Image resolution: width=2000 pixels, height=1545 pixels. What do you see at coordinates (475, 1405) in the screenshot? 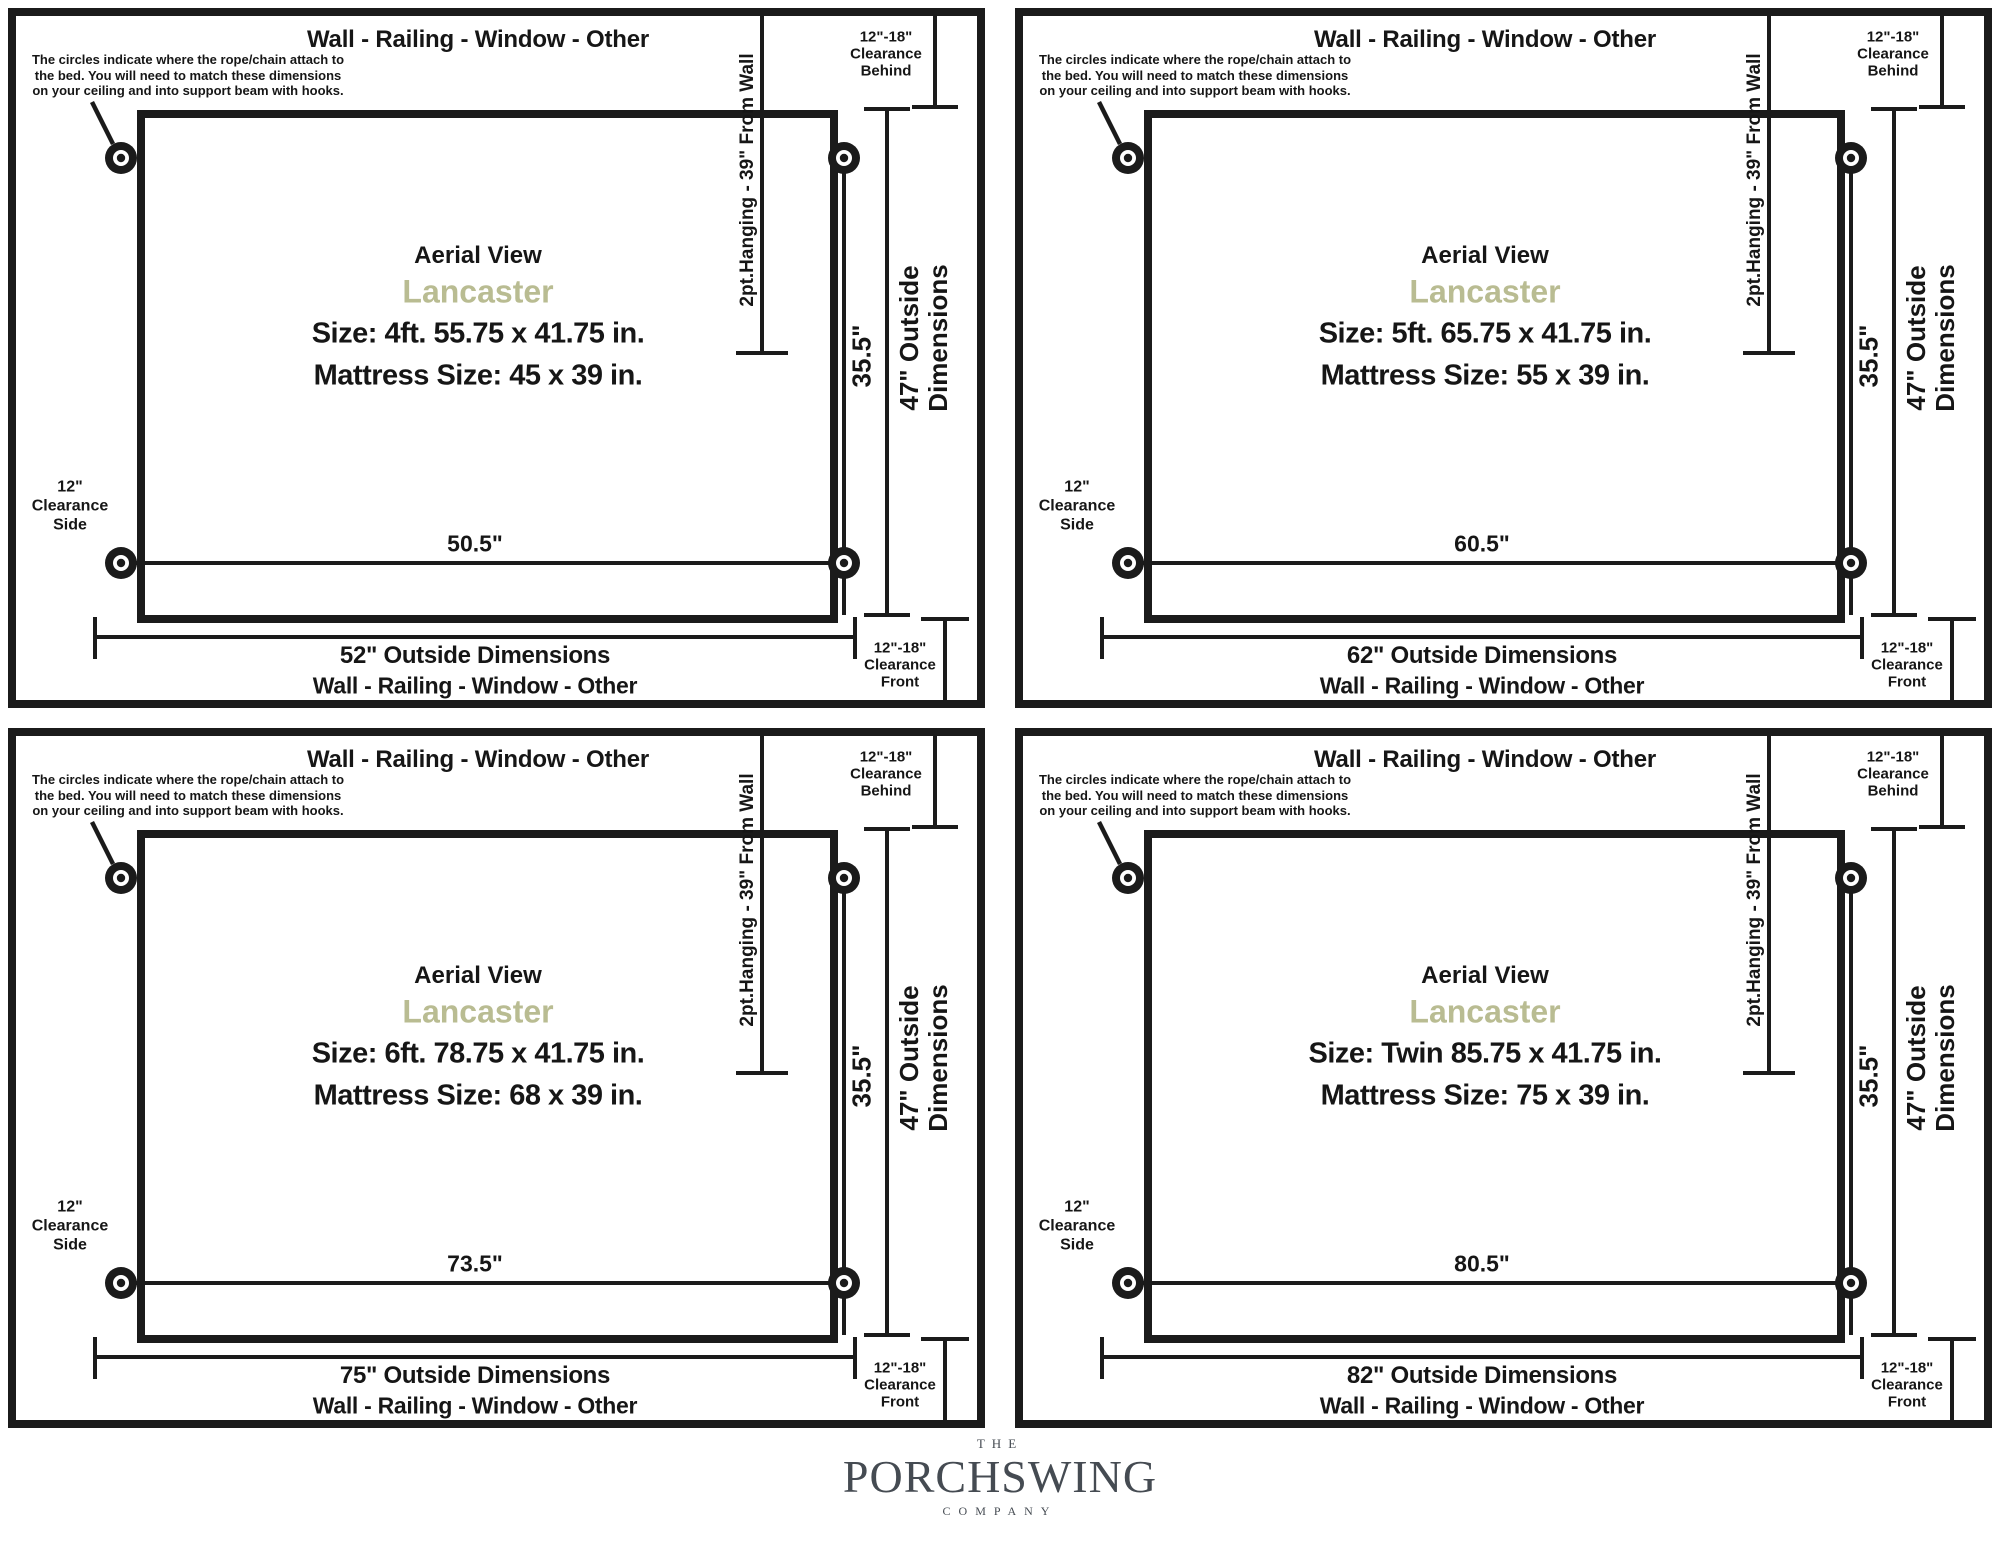
I see `wall-label-bottom: Wall - Railing - Window - Other` at bounding box center [475, 1405].